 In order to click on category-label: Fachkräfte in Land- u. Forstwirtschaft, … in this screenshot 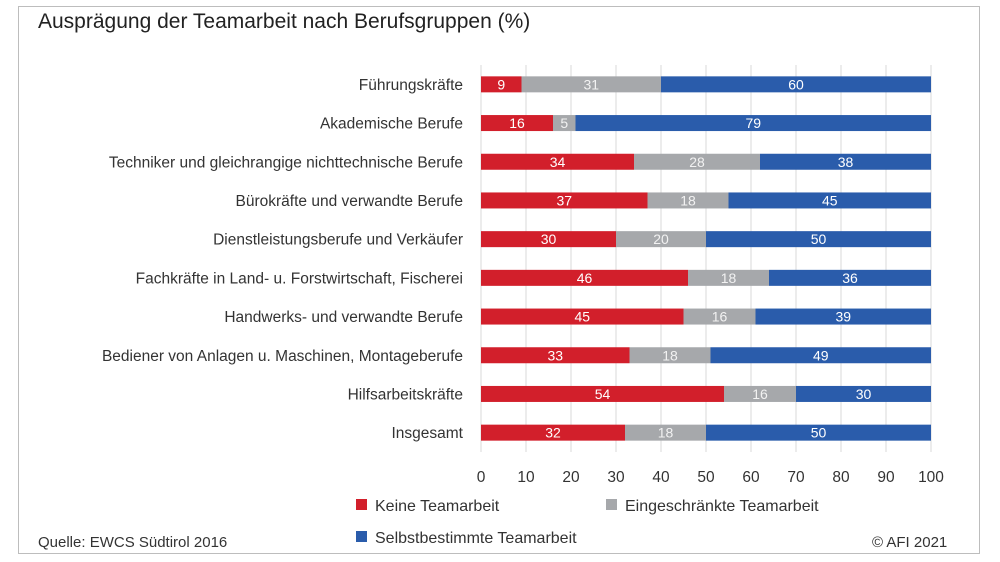, I will do `click(299, 278)`.